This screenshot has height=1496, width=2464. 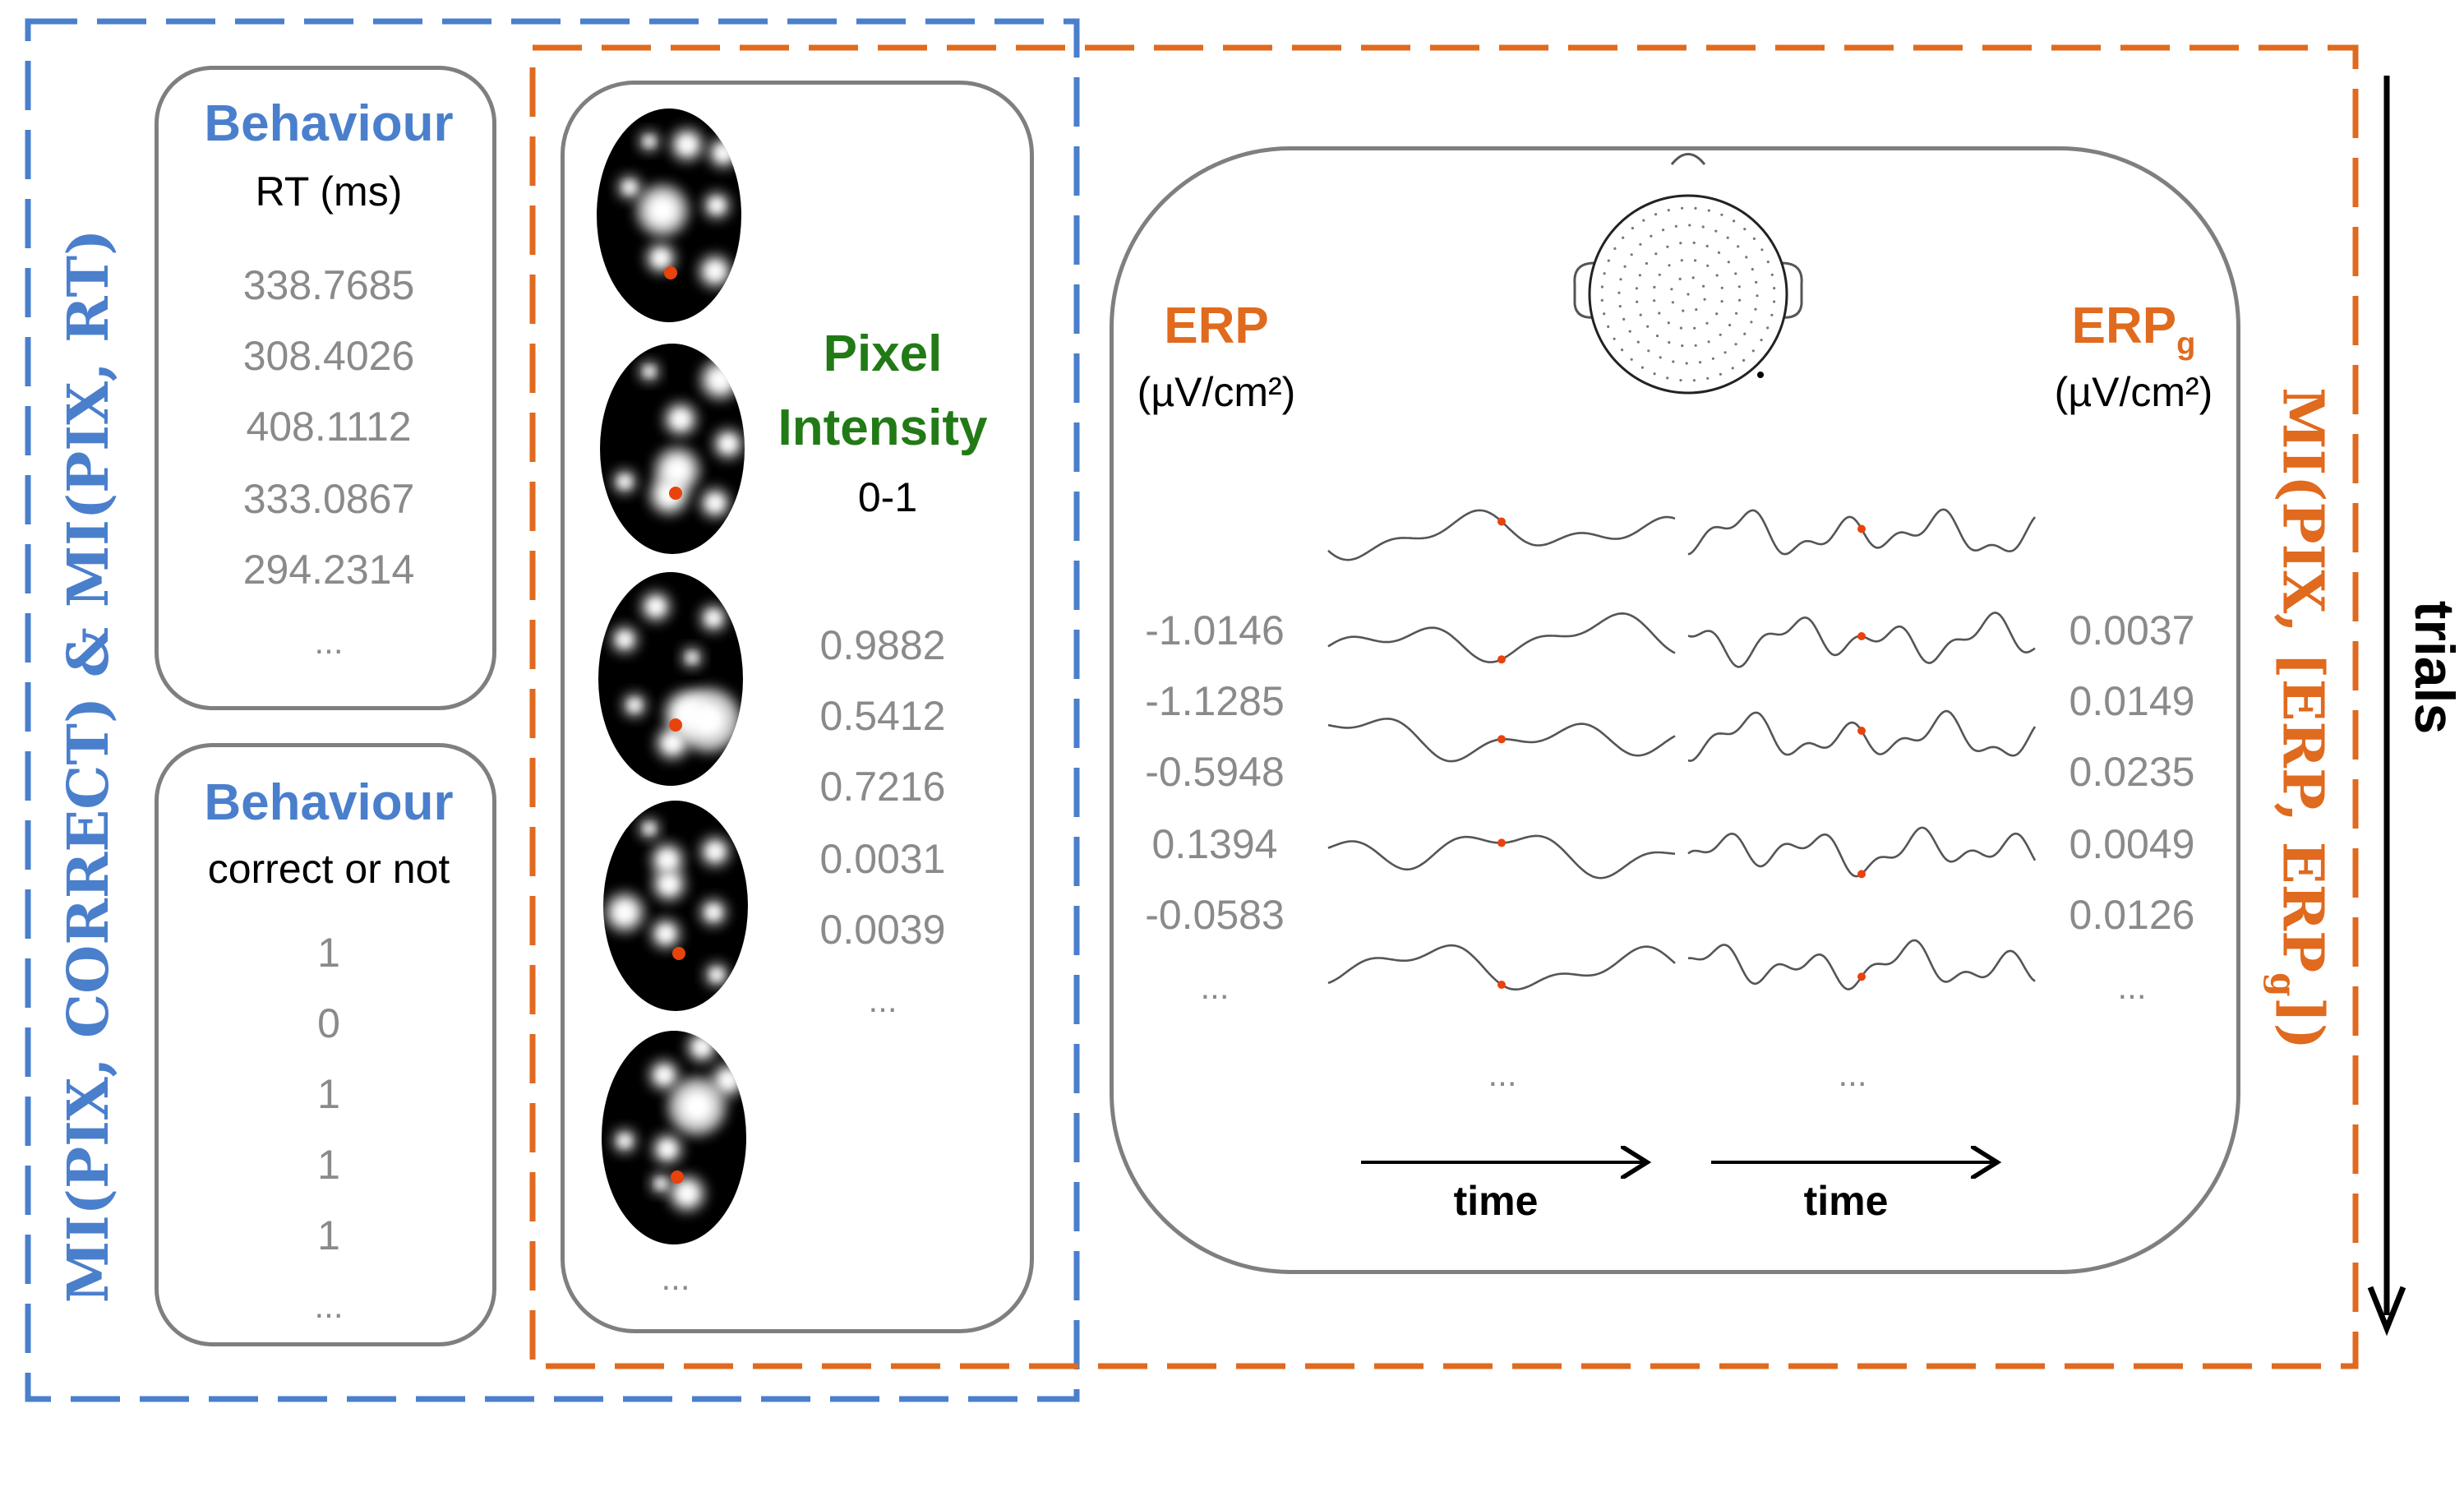 I want to click on correct-panel-subtitle: correct or not, so click(x=329, y=869).